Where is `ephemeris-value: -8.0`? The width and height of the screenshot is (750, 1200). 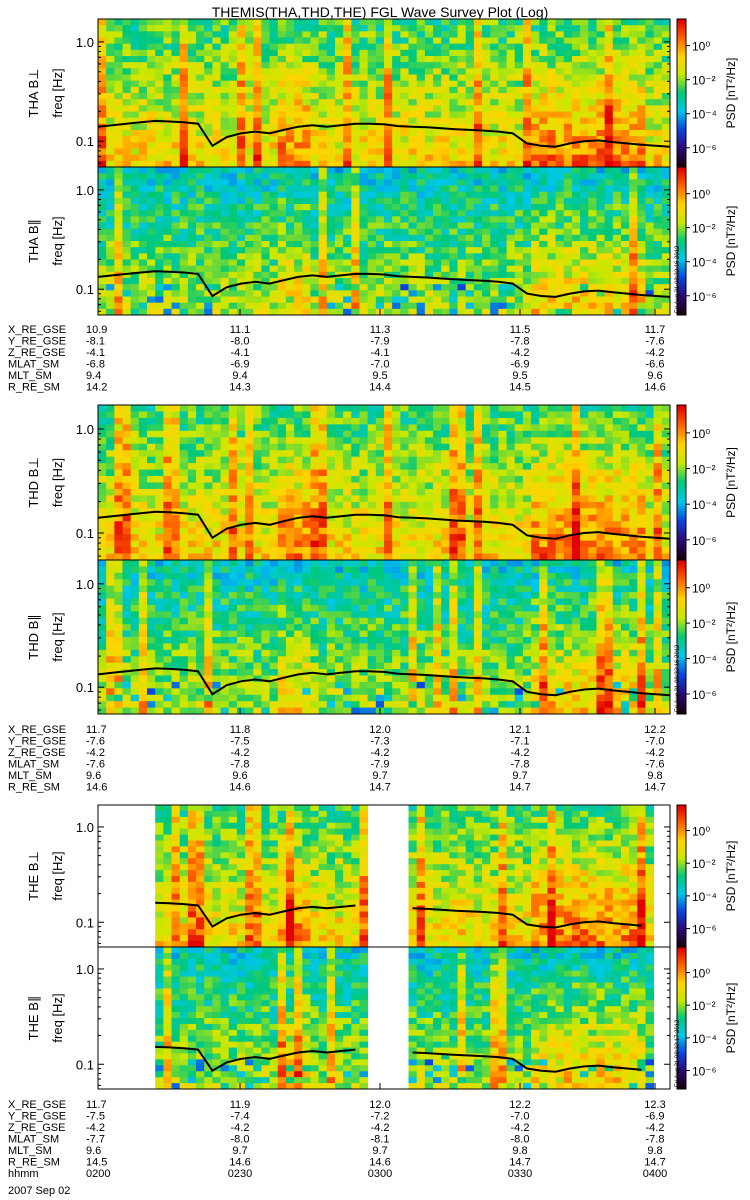 ephemeris-value: -8.0 is located at coordinates (240, 342).